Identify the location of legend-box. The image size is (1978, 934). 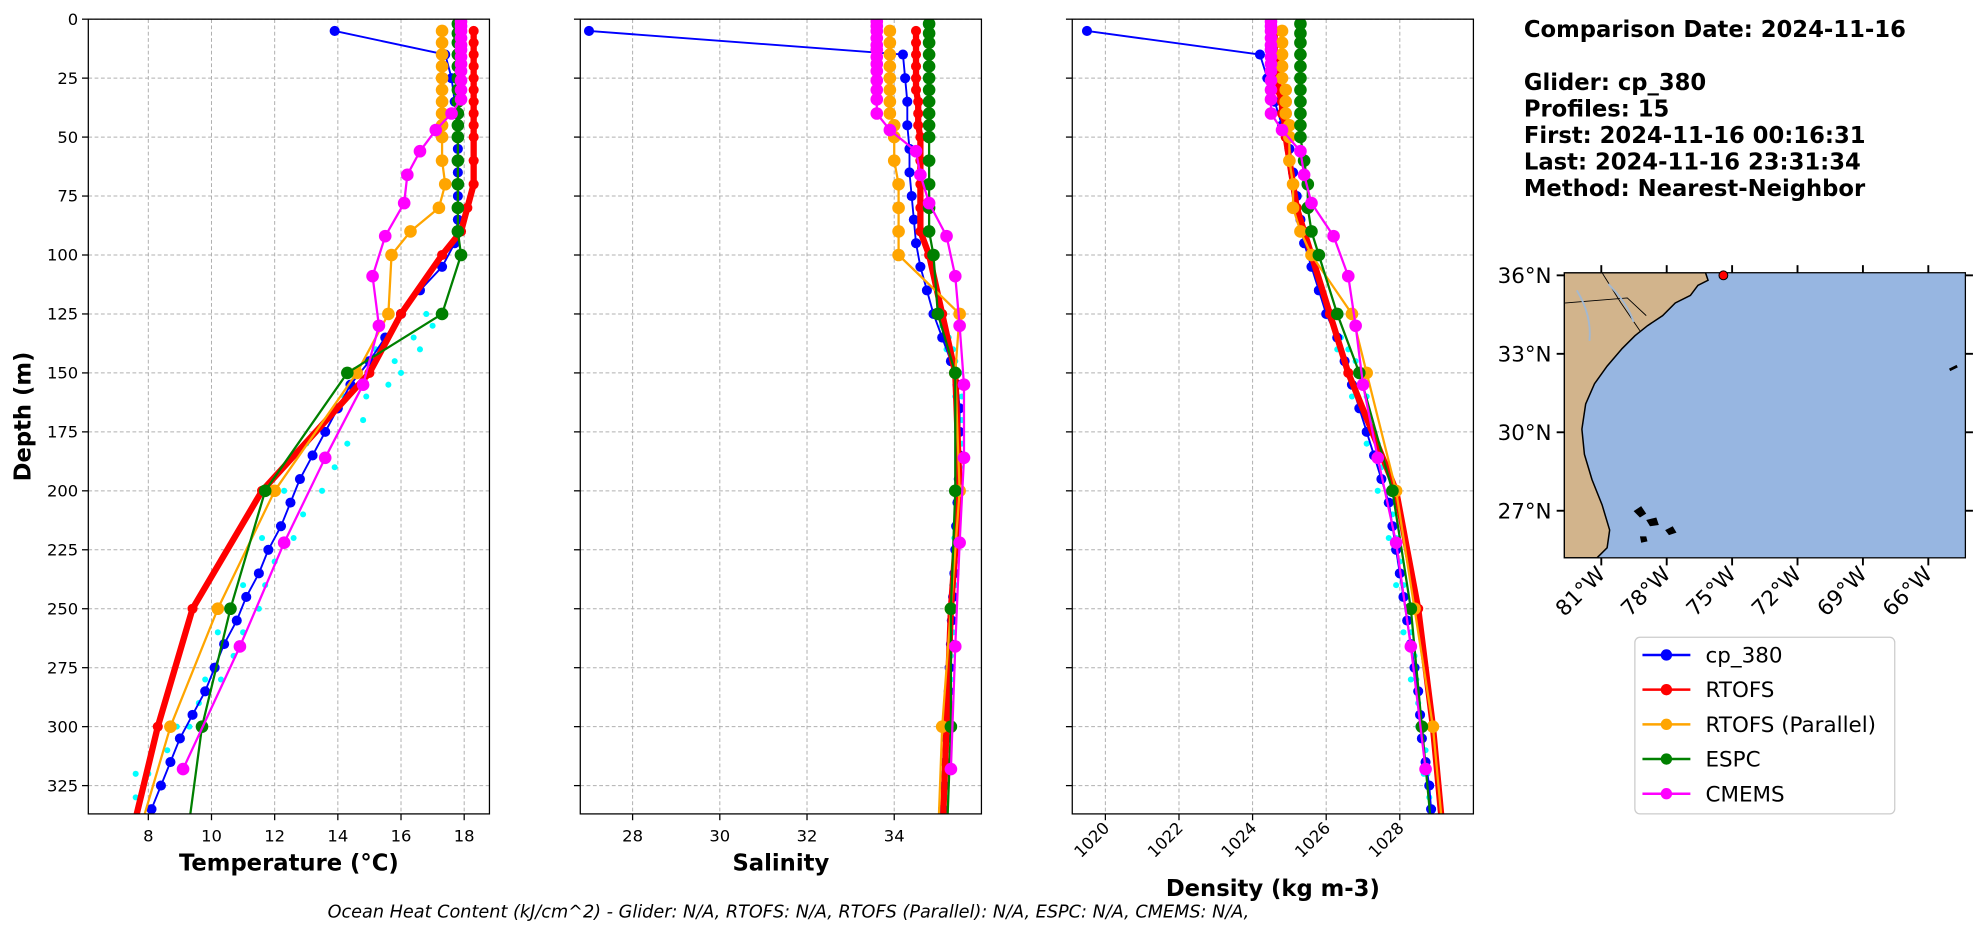
(1765, 725).